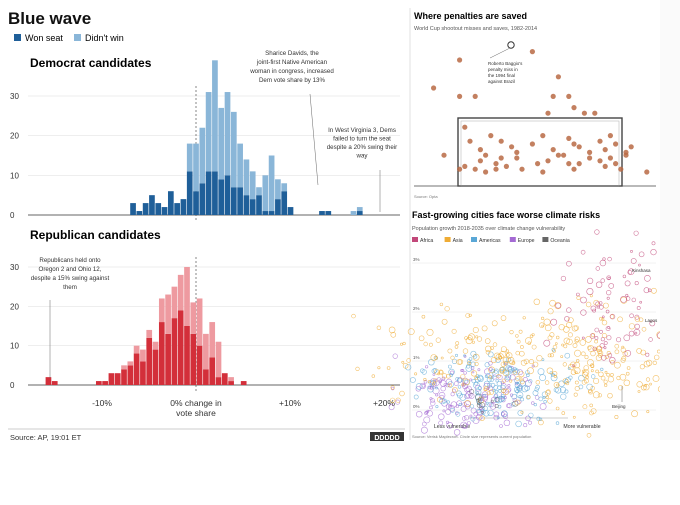 The height and width of the screenshot is (505, 680). What do you see at coordinates (641, 270) in the screenshot?
I see `climate-annotation-kinshasa: Kinshasa` at bounding box center [641, 270].